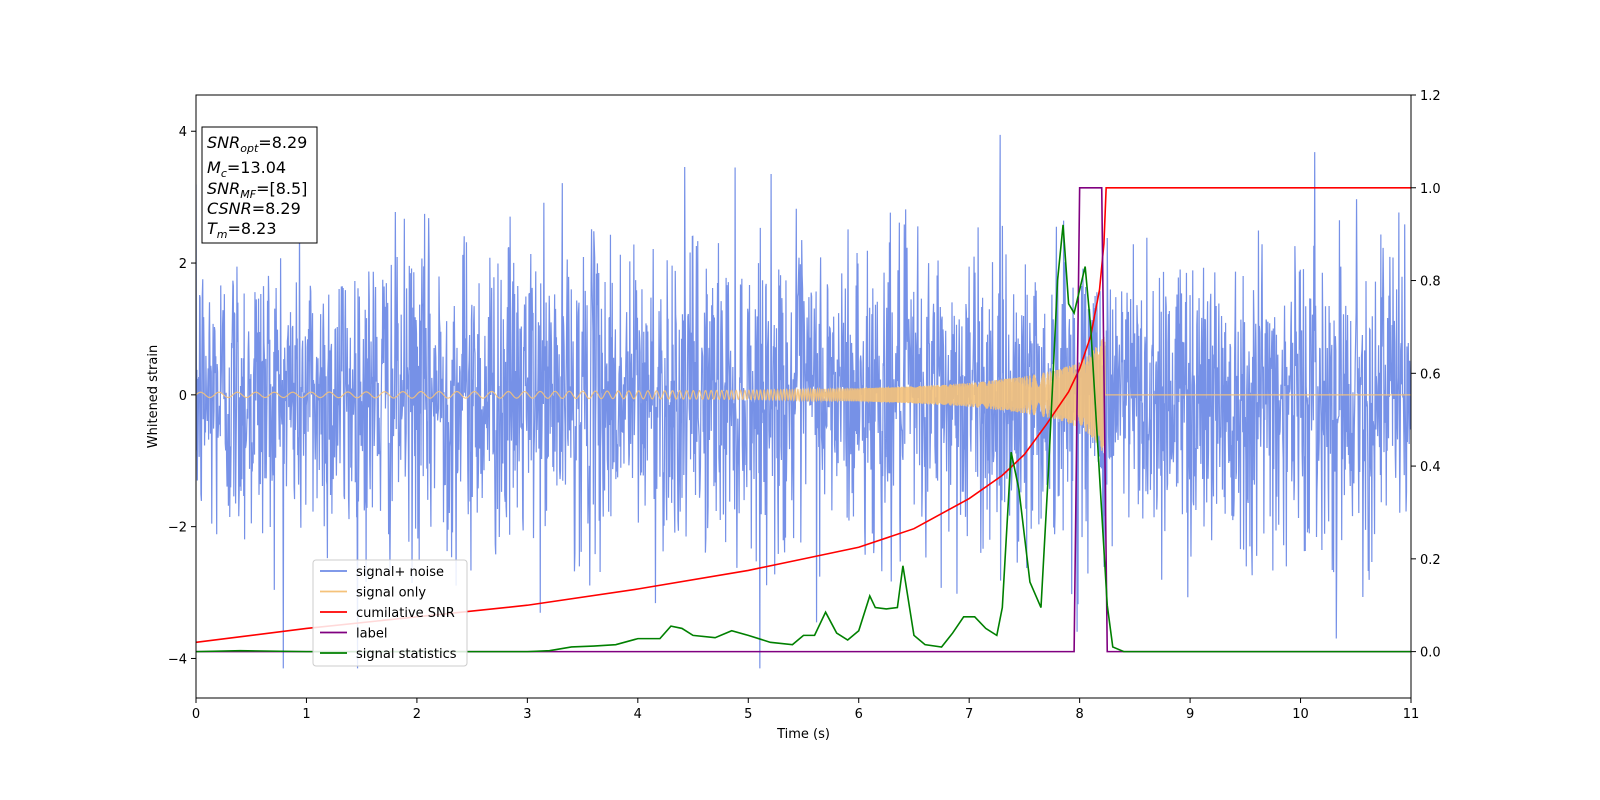 Image resolution: width=1600 pixels, height=800 pixels. What do you see at coordinates (1430, 189) in the screenshot?
I see `y-tick-label-right: 1.0` at bounding box center [1430, 189].